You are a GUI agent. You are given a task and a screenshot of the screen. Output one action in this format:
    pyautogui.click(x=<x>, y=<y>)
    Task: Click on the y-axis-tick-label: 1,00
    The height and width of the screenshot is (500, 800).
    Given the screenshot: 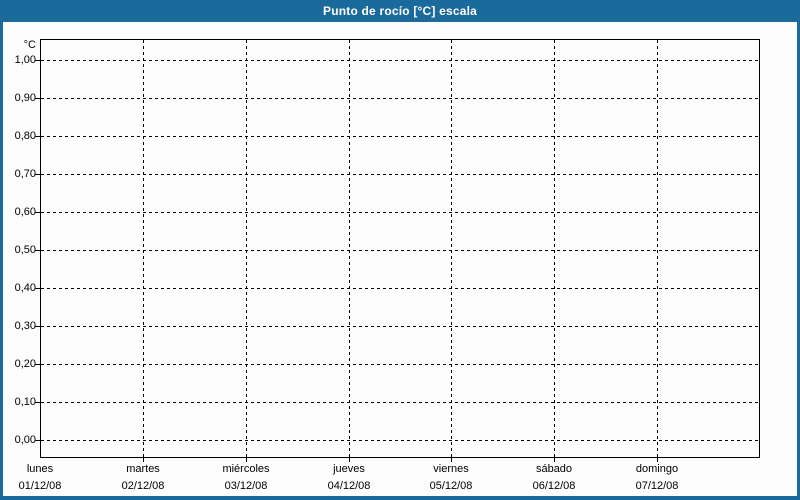 What is the action you would take?
    pyautogui.click(x=25, y=60)
    